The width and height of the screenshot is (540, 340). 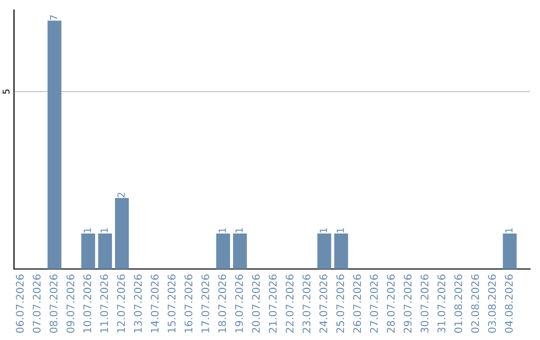 I want to click on x-tick-label: 22.07.2026, so click(x=290, y=303).